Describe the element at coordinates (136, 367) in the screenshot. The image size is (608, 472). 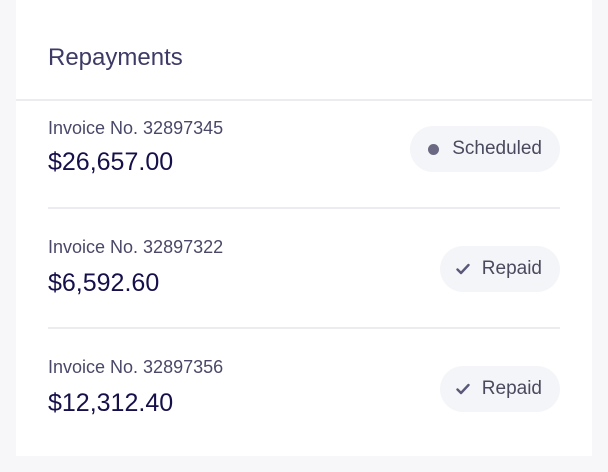
I see `invoice-number: Invoice No. 32897356` at that location.